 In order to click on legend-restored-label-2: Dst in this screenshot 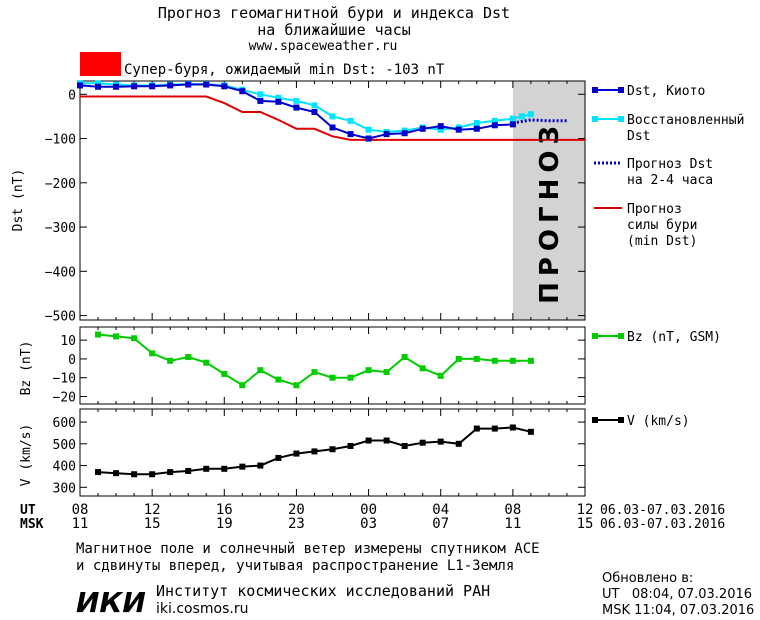, I will do `click(638, 136)`.